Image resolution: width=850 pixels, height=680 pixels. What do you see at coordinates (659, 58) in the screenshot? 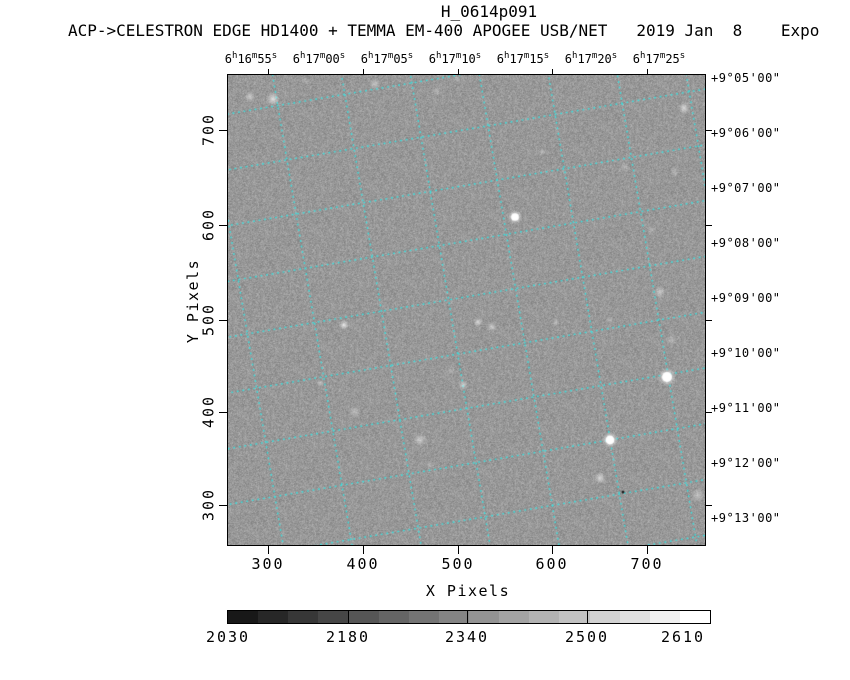
I see `ra-tick-label: 6h17m25s` at bounding box center [659, 58].